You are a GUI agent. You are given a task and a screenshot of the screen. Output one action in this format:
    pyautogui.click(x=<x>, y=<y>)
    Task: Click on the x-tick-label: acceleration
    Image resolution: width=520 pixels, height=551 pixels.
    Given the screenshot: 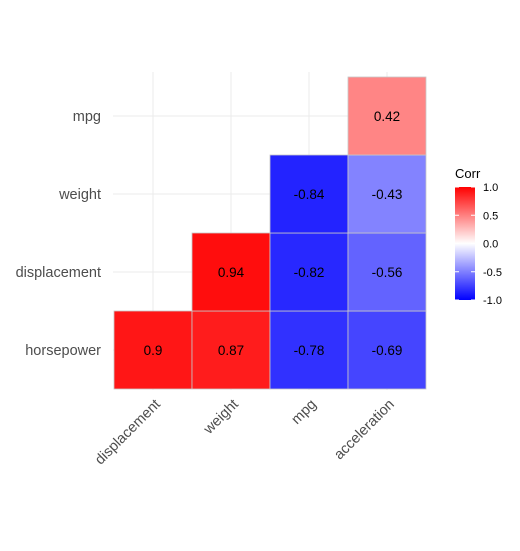 What is the action you would take?
    pyautogui.click(x=364, y=430)
    